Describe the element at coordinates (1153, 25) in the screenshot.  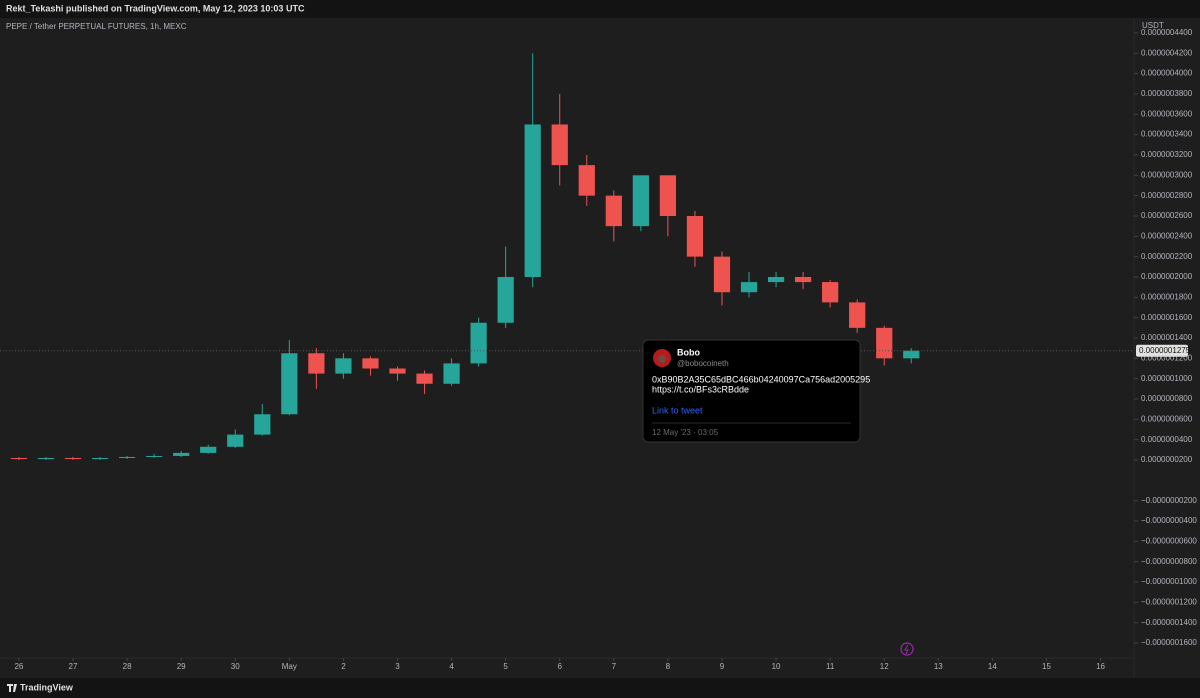
I see `currency: USDT` at that location.